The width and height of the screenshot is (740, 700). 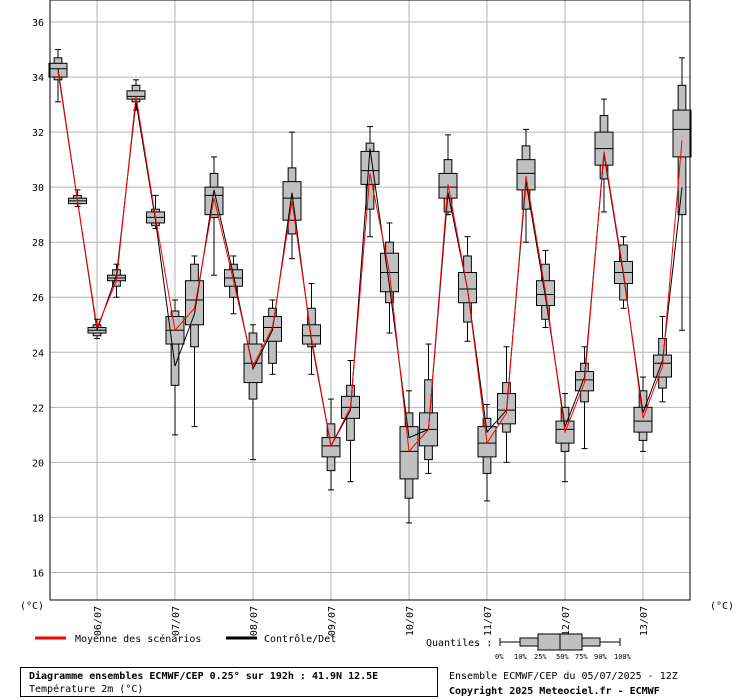 What do you see at coordinates (623, 657) in the screenshot?
I see `quantile-label-100: 100%` at bounding box center [623, 657].